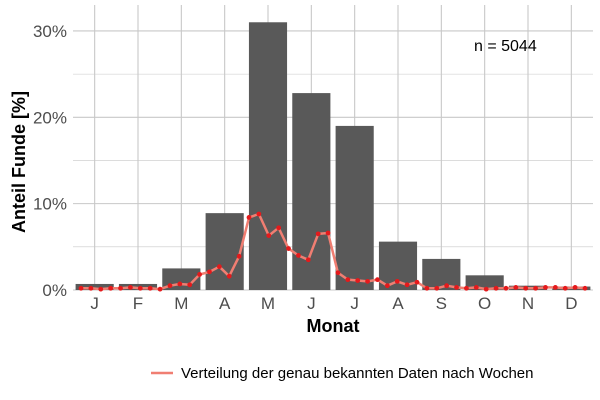 The width and height of the screenshot is (600, 400). Describe the element at coordinates (50, 31) in the screenshot. I see `y-tick-label: 30%` at that location.